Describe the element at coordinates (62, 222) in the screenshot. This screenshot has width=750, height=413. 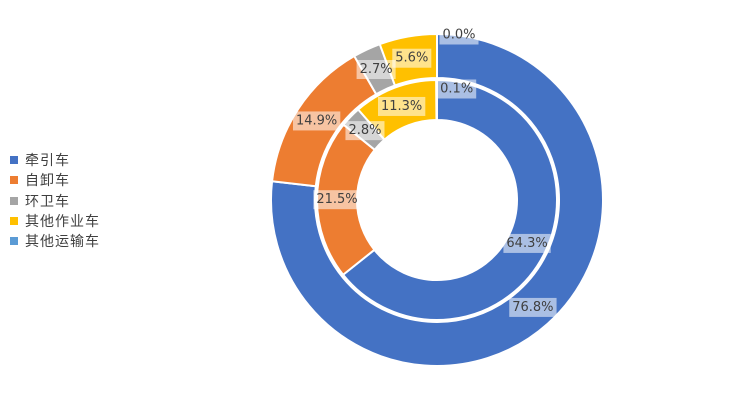
I see `legend-label: 其他作业车` at that location.